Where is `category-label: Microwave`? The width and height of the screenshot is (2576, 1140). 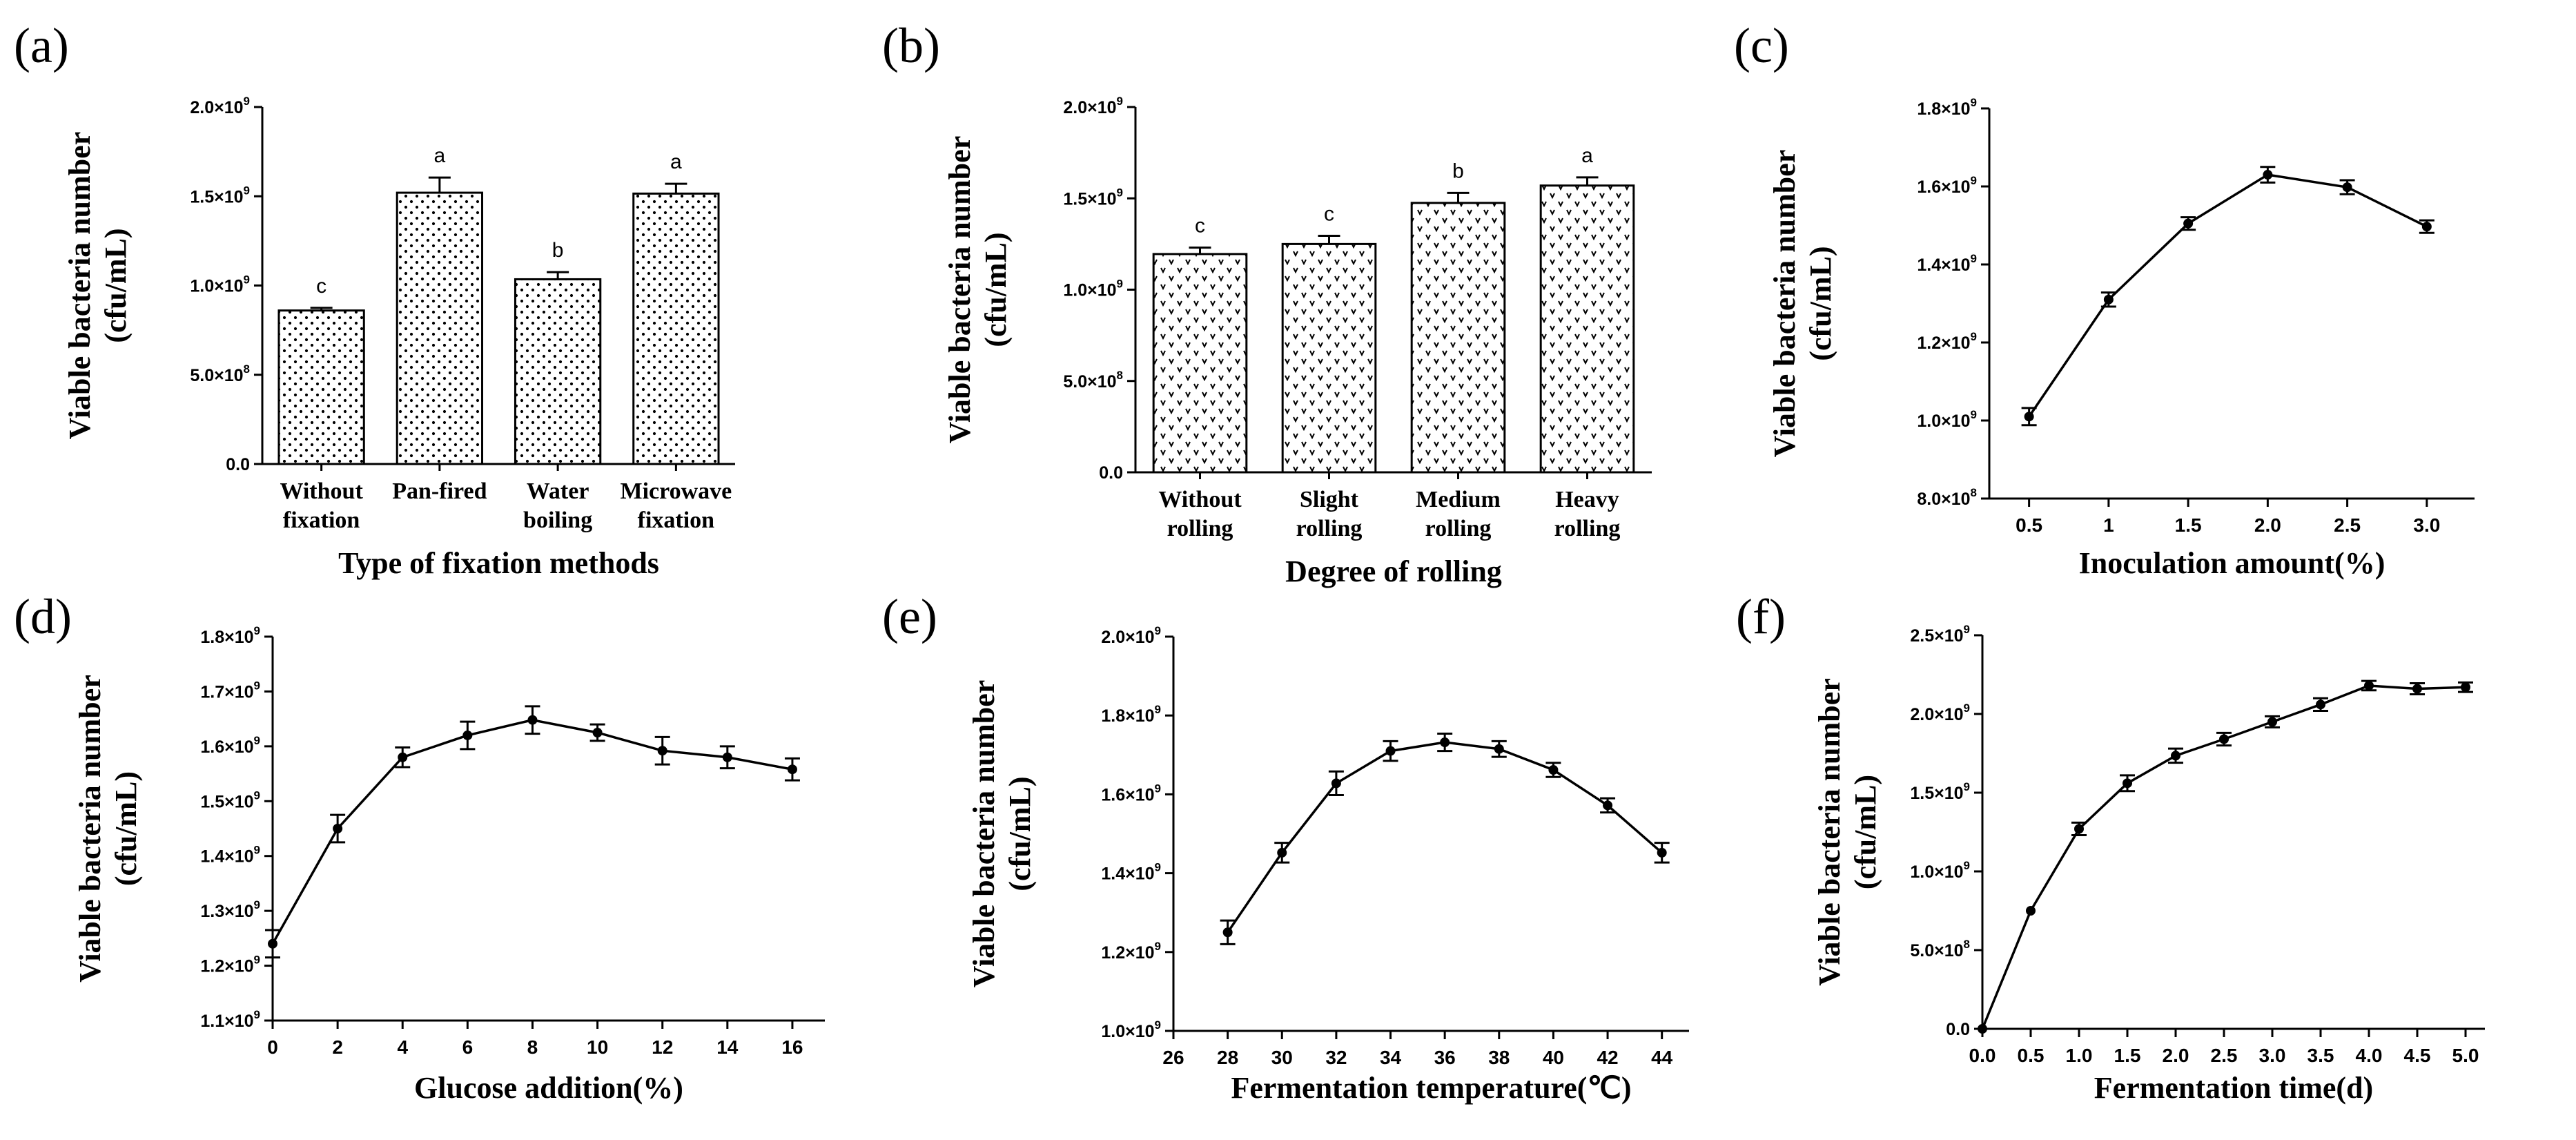
category-label: Microwave is located at coordinates (676, 491).